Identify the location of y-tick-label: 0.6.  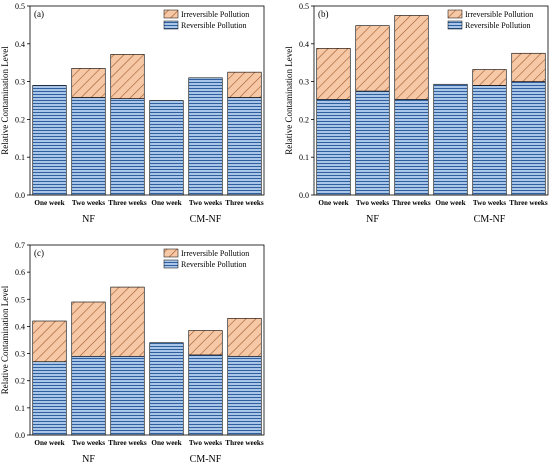
(20, 272).